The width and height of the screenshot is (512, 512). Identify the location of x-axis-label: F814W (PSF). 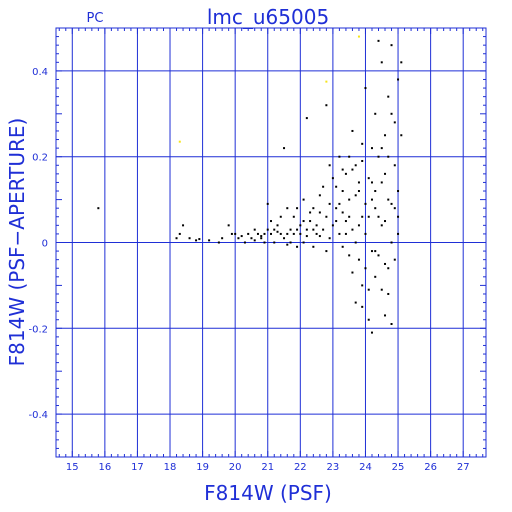
(268, 493).